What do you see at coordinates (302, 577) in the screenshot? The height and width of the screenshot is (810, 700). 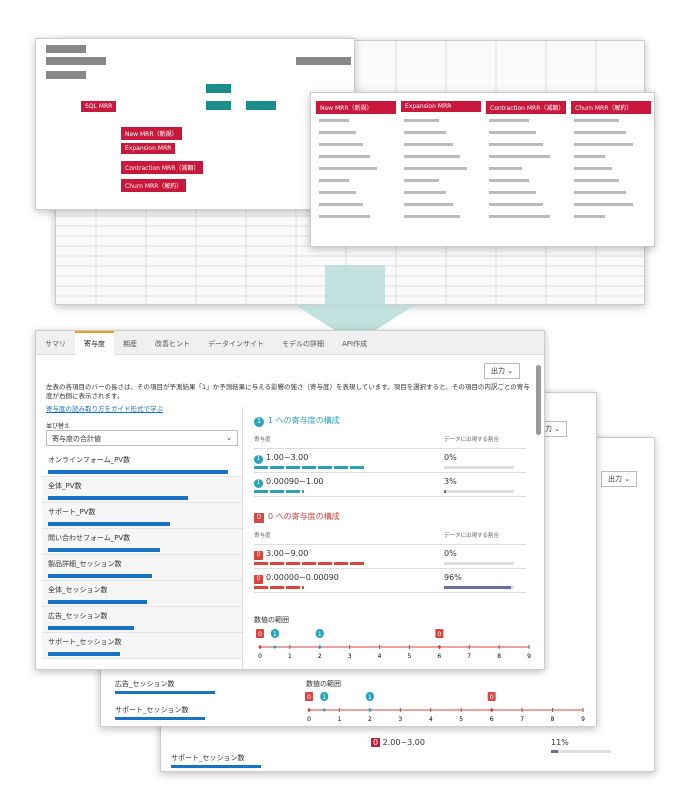 I see `range-text: 0.00000~0.00090` at bounding box center [302, 577].